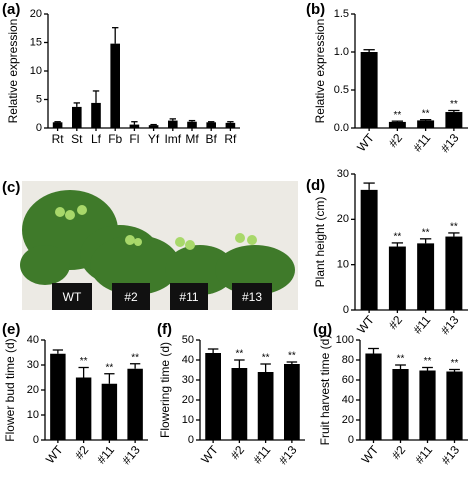 The image size is (474, 484). Describe the element at coordinates (192, 139) in the screenshot. I see `x-tick-label: Mf` at that location.